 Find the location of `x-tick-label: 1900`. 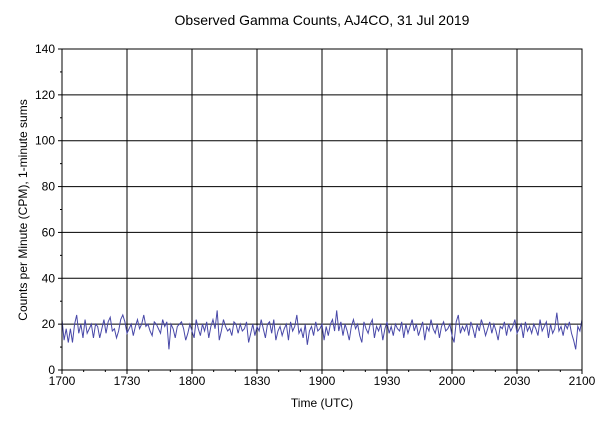

x-tick-label: 1900 is located at coordinates (322, 381).